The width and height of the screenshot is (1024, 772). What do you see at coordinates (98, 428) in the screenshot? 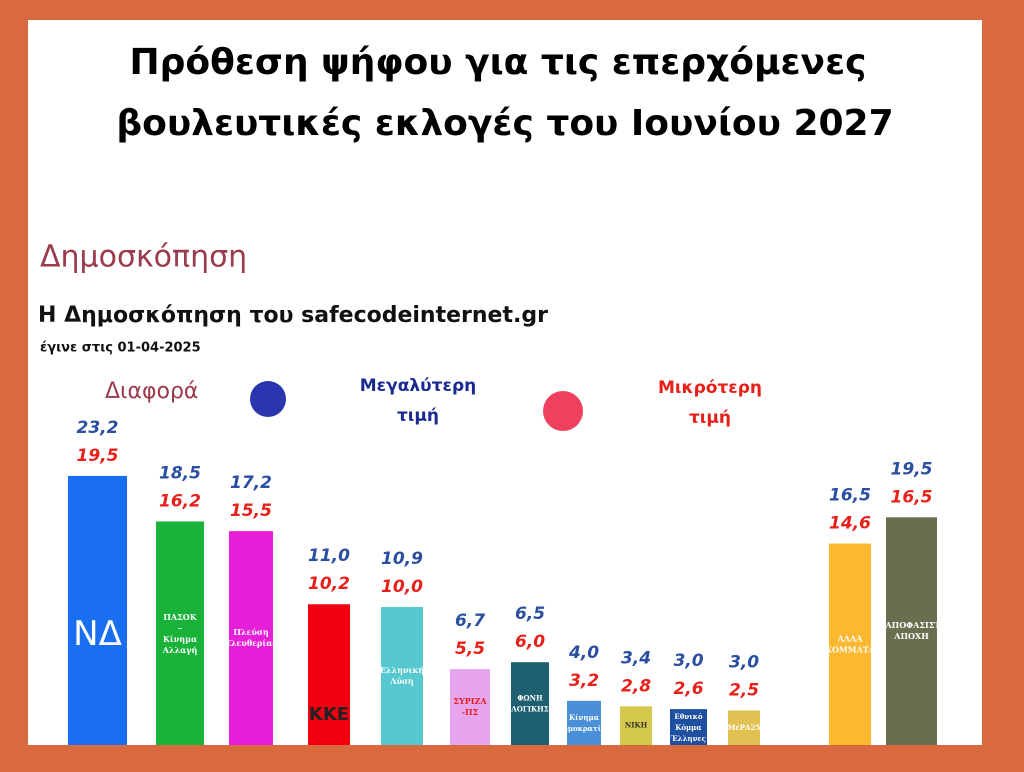
I see `value-label: 23,2` at bounding box center [98, 428].